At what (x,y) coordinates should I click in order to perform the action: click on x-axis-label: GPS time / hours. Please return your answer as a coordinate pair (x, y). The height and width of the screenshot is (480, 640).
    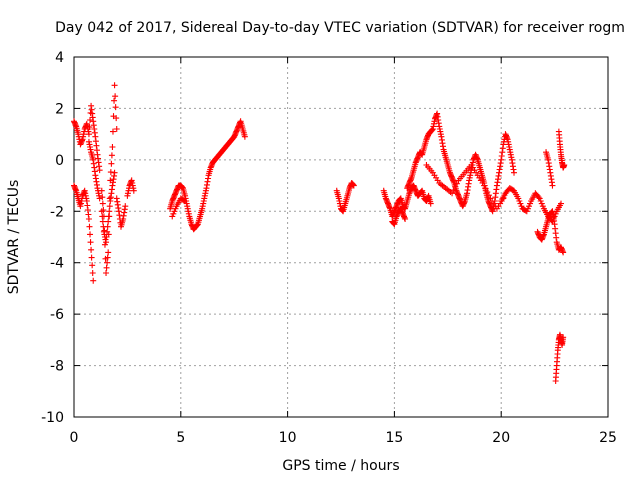
    Looking at the image, I should click on (340, 466).